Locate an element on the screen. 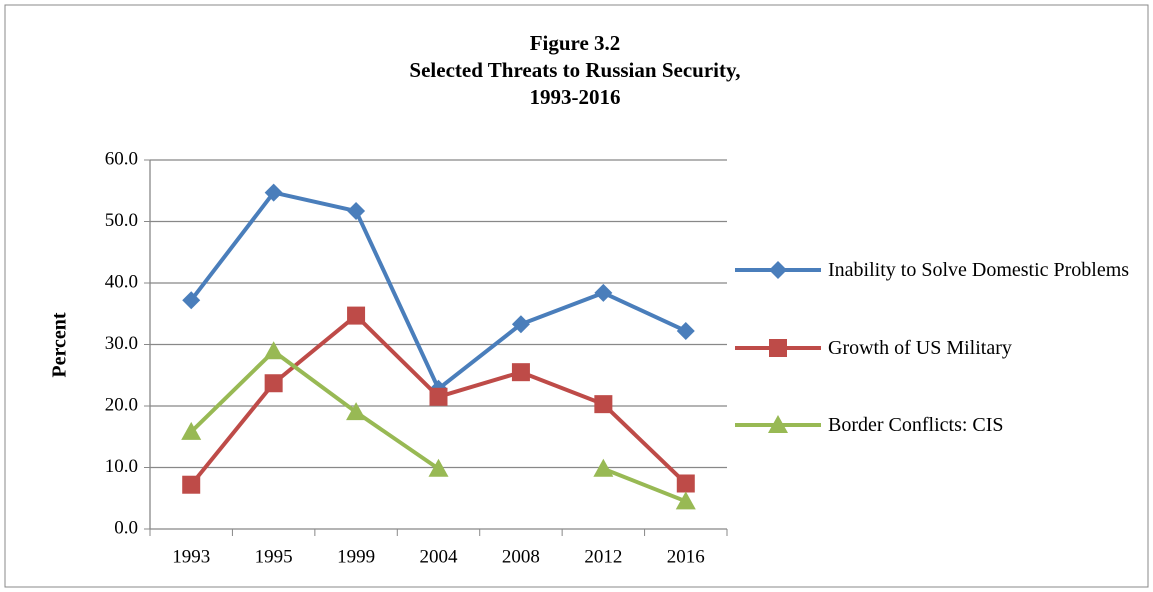  x-tick-label: 1993 is located at coordinates (191, 556).